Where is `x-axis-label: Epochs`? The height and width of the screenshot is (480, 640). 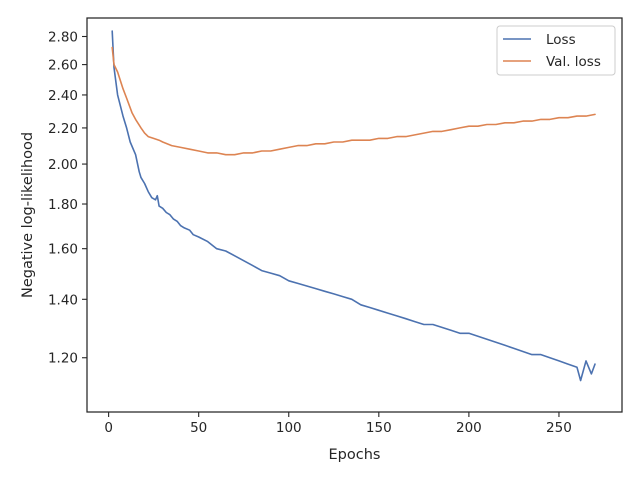
x-axis-label: Epochs is located at coordinates (355, 455).